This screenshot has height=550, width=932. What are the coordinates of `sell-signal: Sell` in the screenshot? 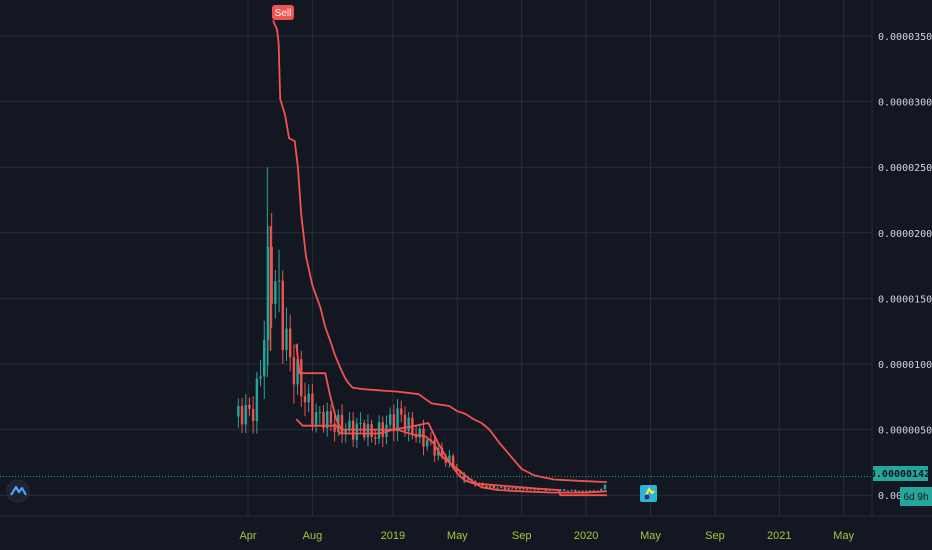 It's located at (283, 12).